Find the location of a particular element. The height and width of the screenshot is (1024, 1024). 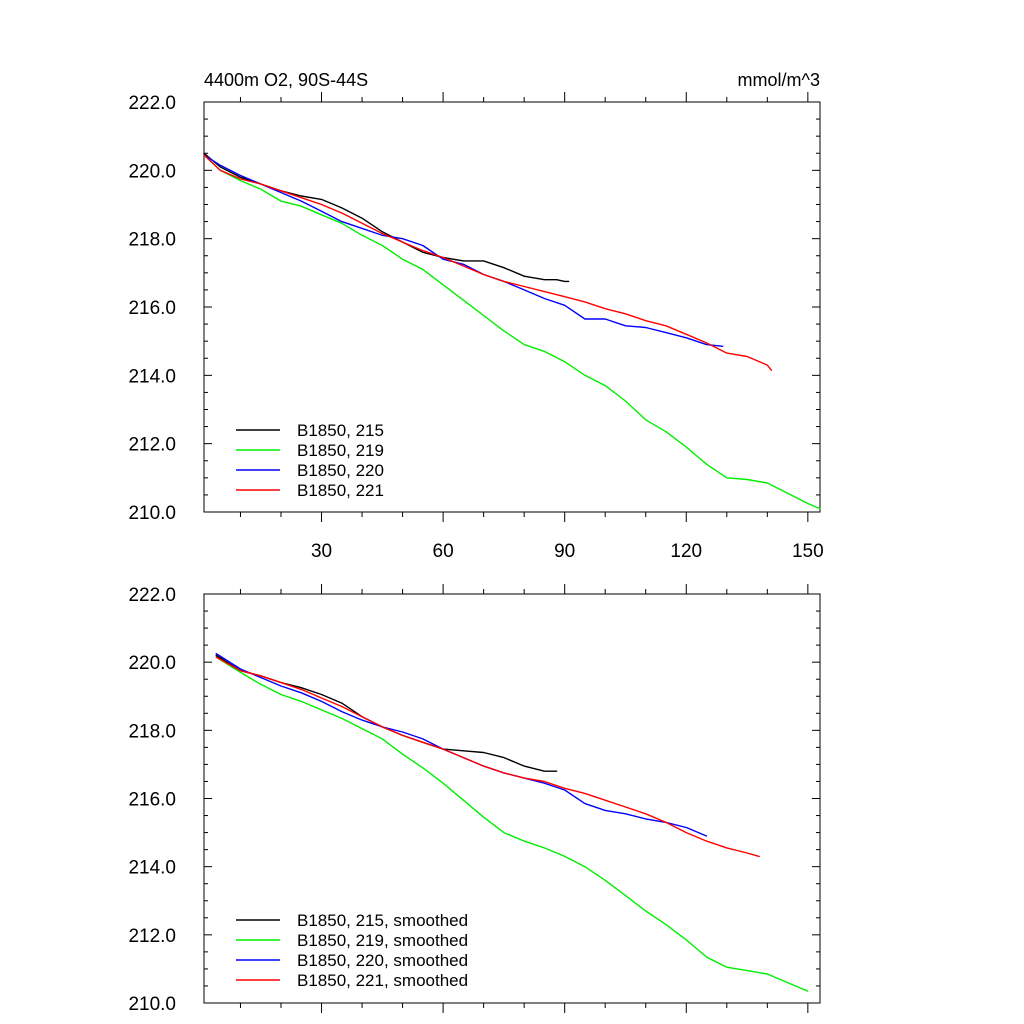

legend-label: B1850, 221 is located at coordinates (340, 490).